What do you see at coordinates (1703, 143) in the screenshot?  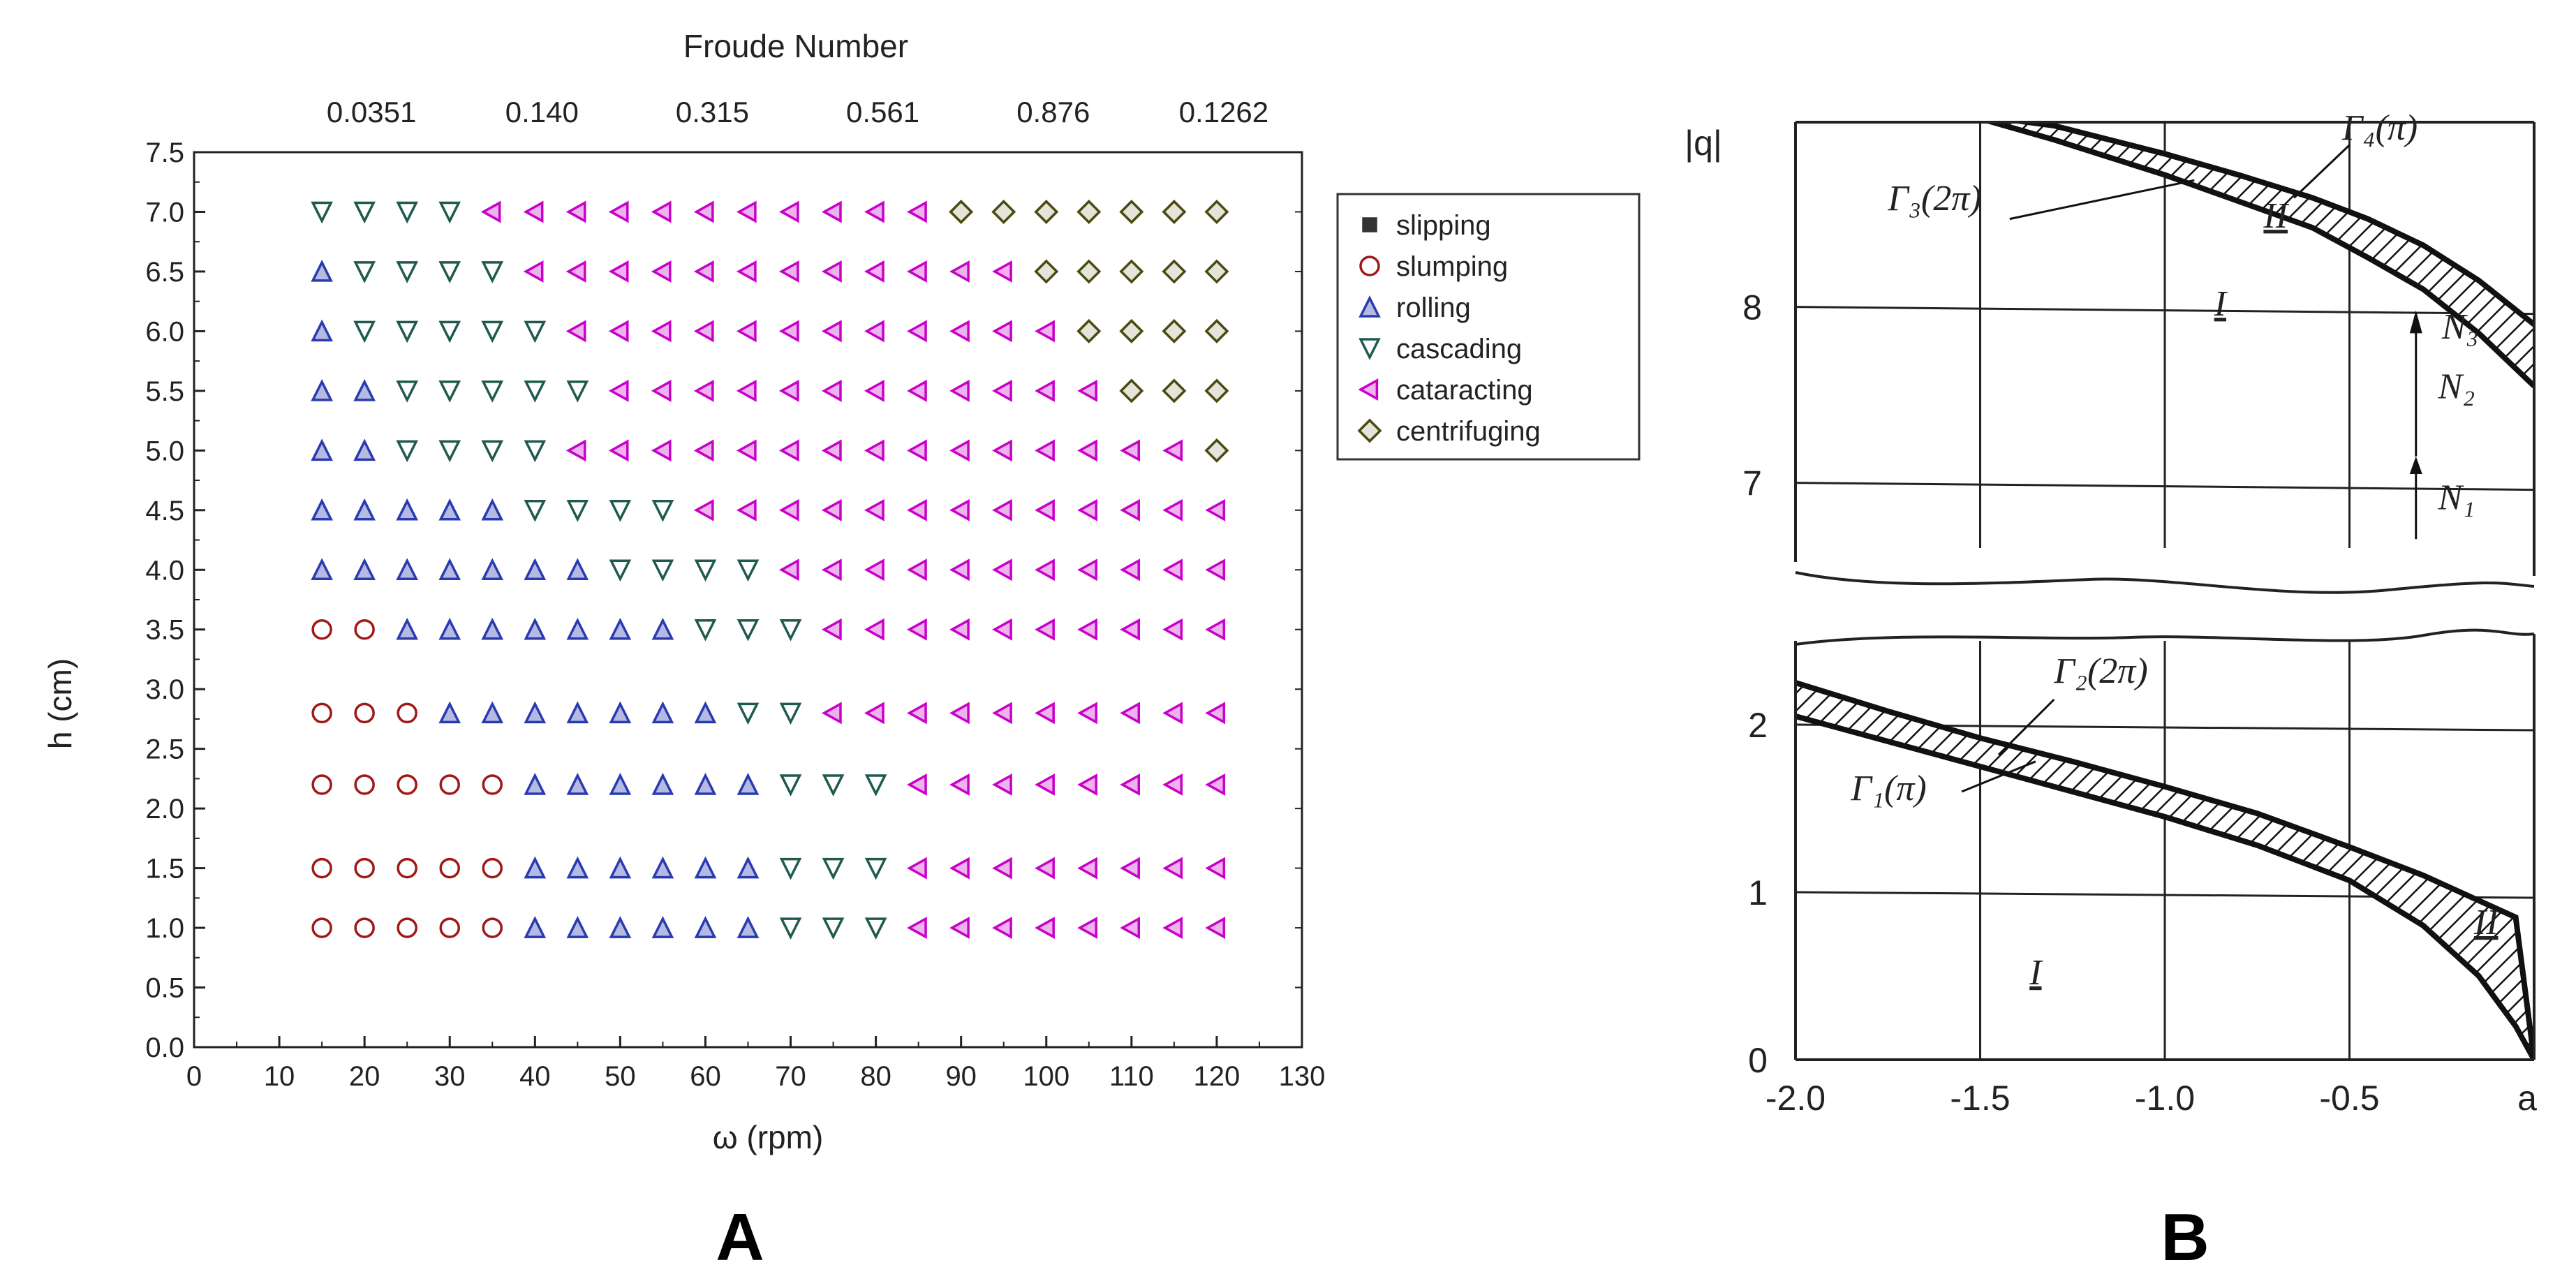 I see `y-axis-title-b: |q|` at bounding box center [1703, 143].